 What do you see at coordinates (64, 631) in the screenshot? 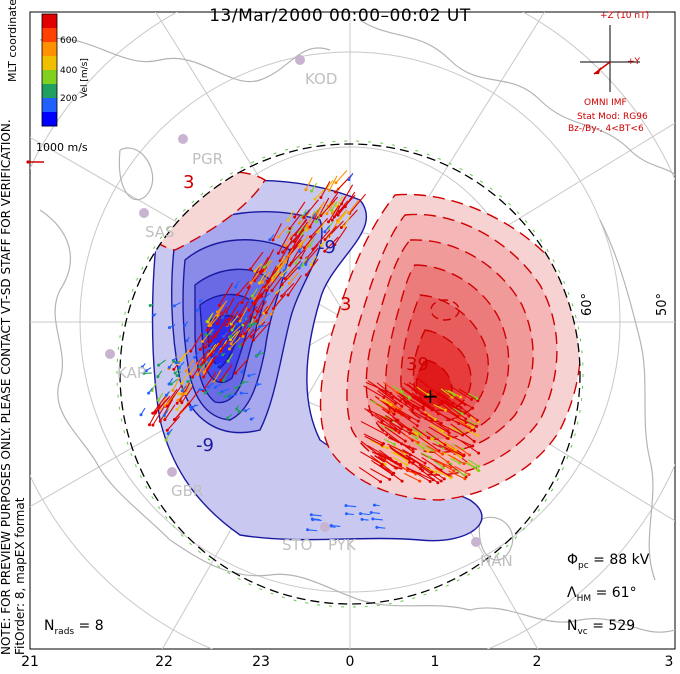
I see `nrads-subscript: rads` at bounding box center [64, 631].